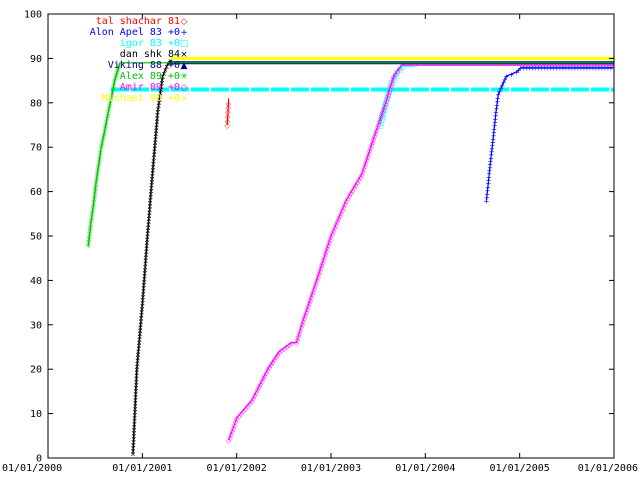 The height and width of the screenshot is (480, 640). What do you see at coordinates (237, 468) in the screenshot?
I see `x-tick-label: 01/01/2002` at bounding box center [237, 468].